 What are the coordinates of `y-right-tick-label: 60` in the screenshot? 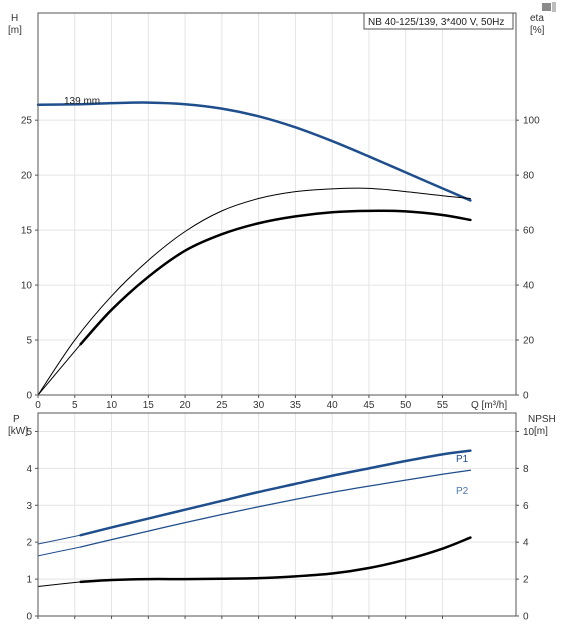 It's located at (529, 231).